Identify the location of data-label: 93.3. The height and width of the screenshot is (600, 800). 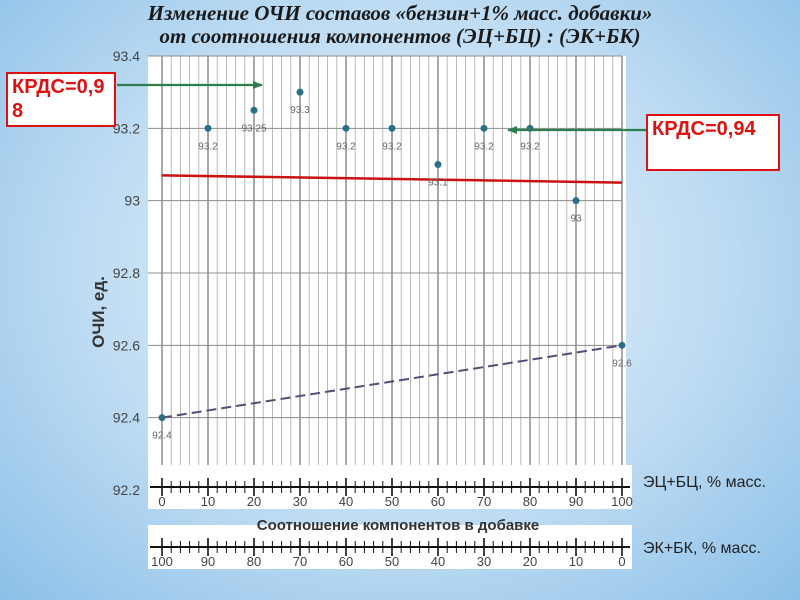
(300, 110).